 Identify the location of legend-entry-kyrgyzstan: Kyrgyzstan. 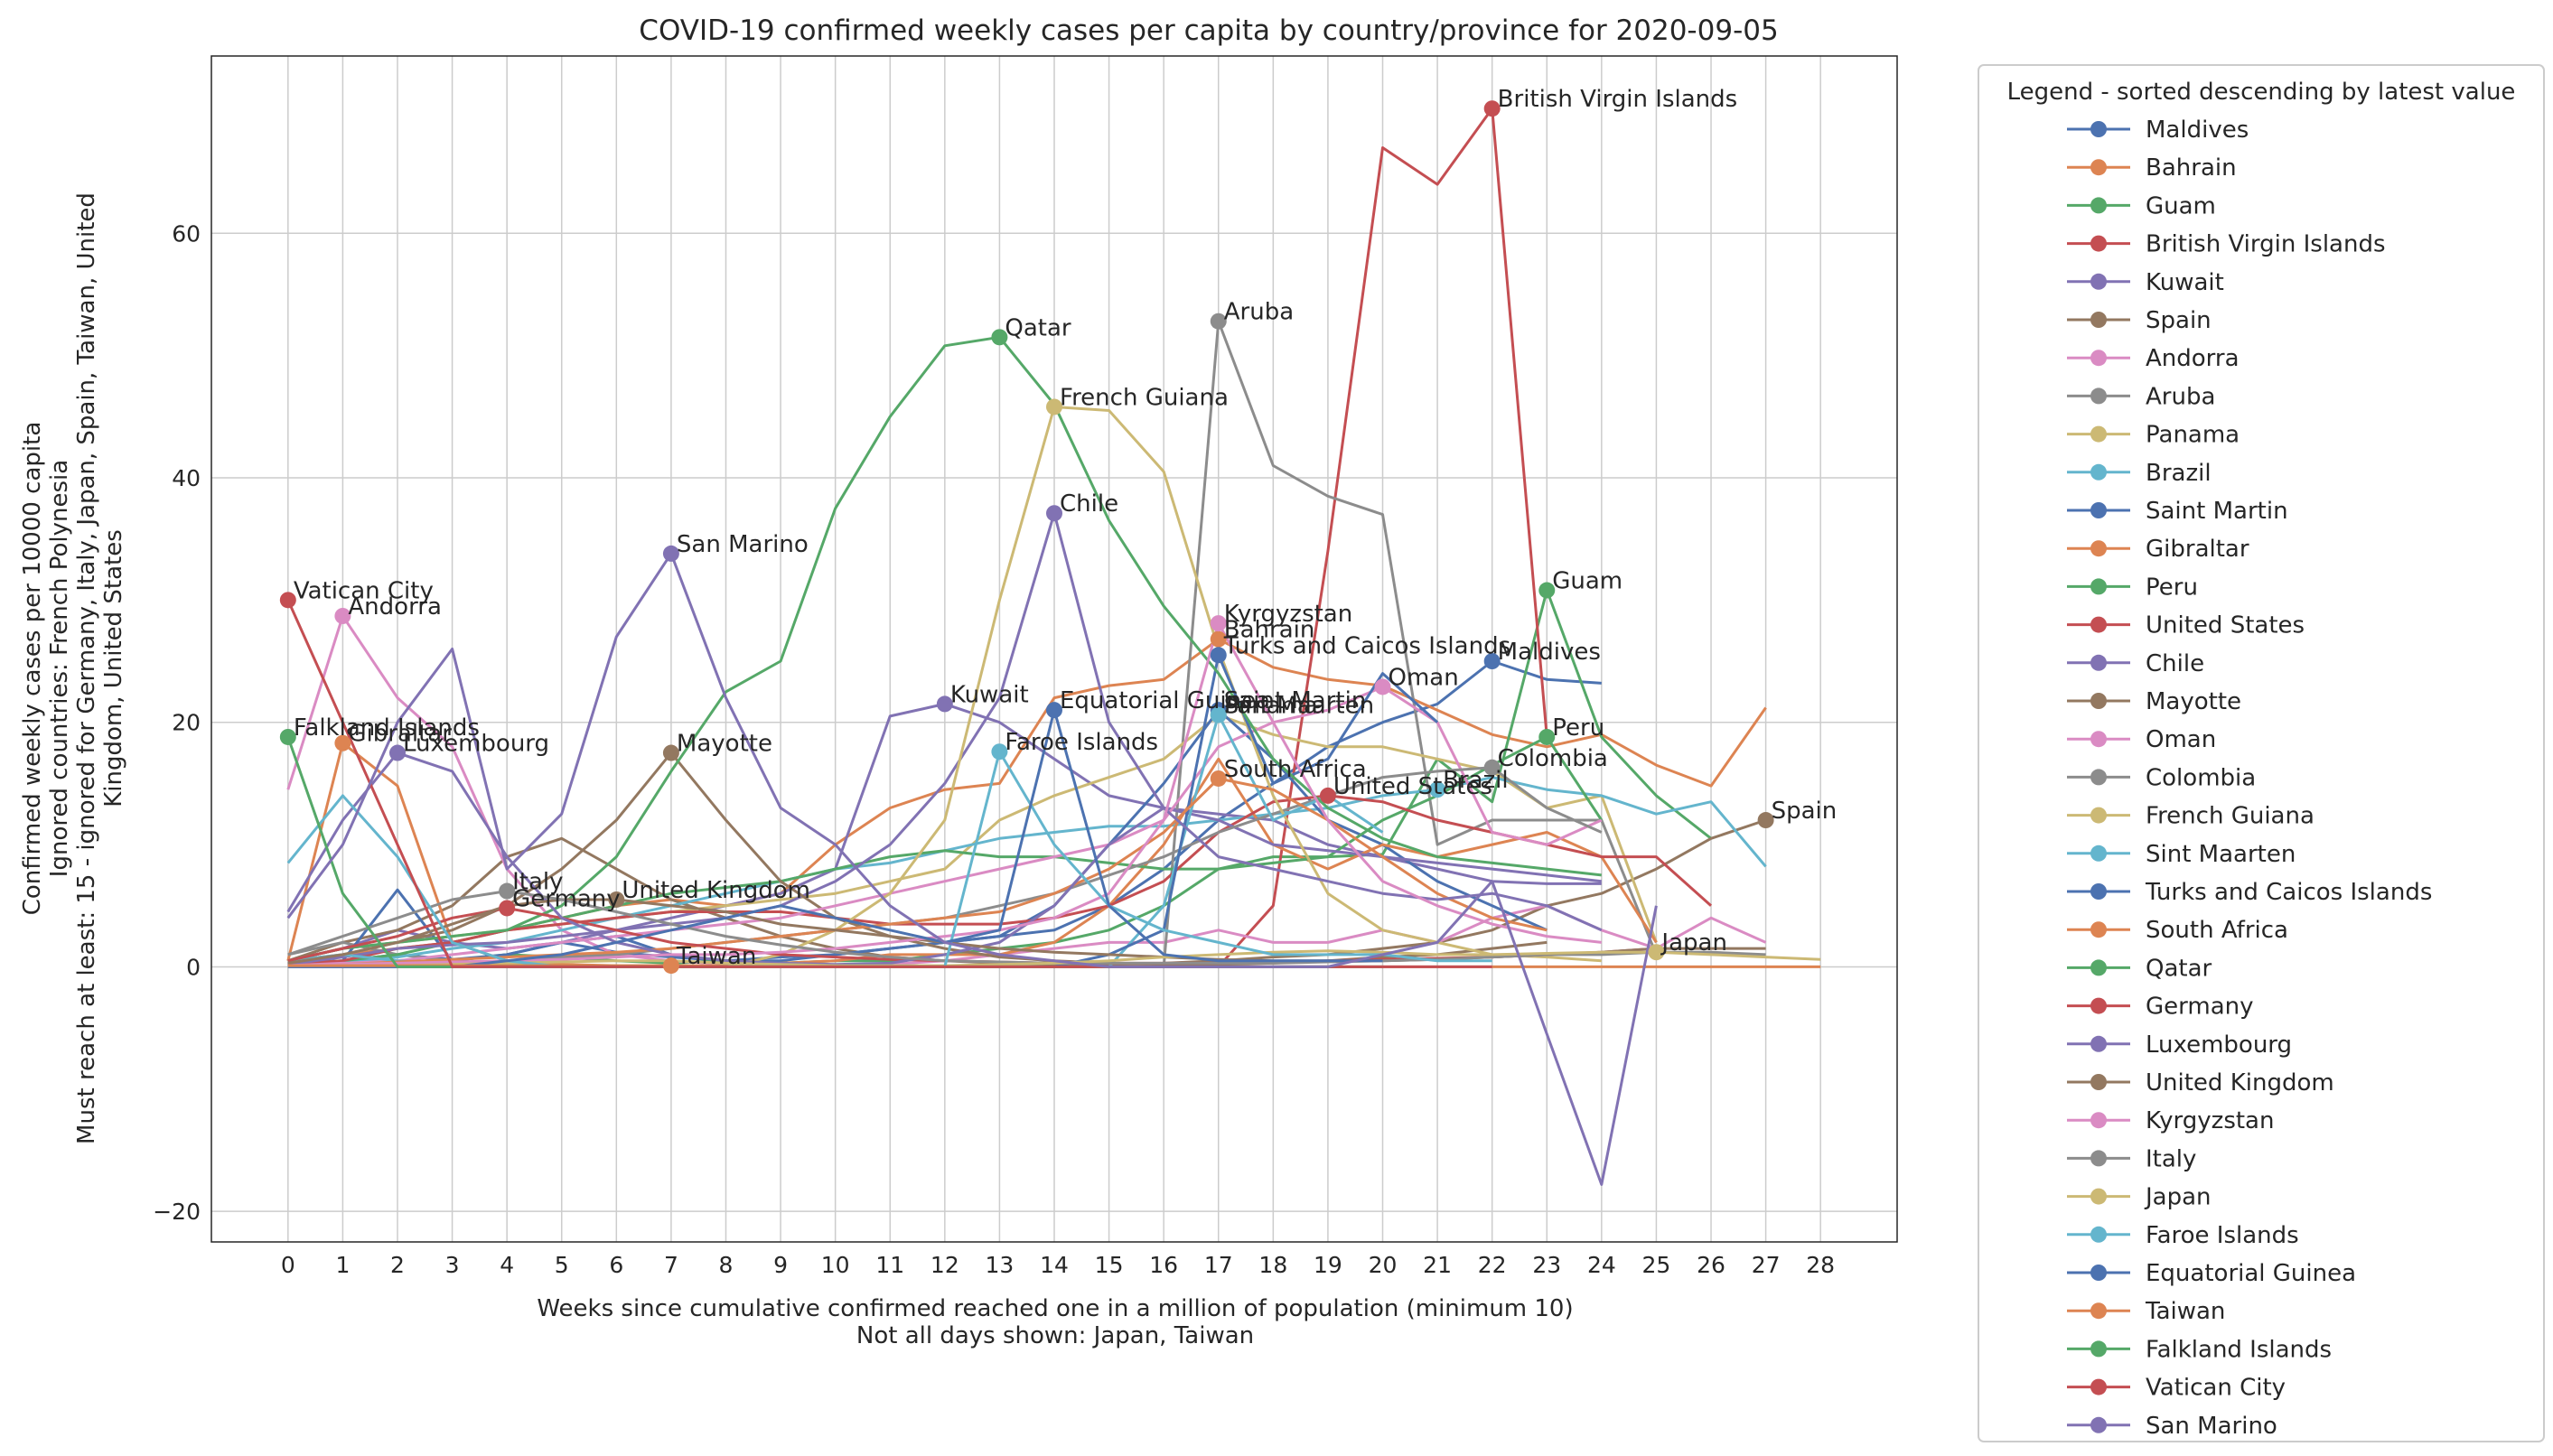
(2170, 1120).